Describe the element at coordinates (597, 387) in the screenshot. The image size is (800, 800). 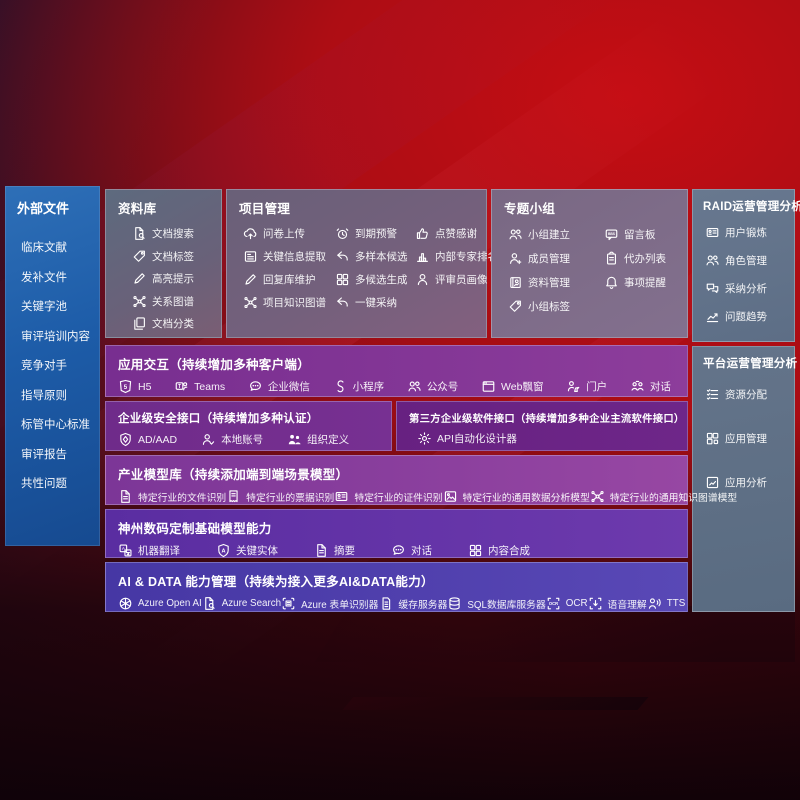
I see `feature-label: 门户` at that location.